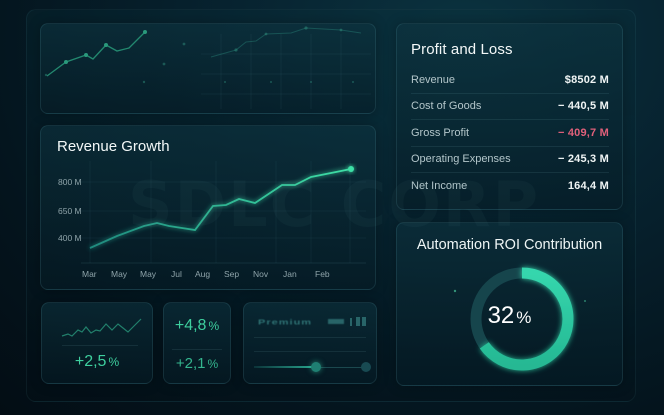 Image resolution: width=664 pixels, height=415 pixels. Describe the element at coordinates (583, 132) in the screenshot. I see `pl-row-value: − 409,7 M` at that location.